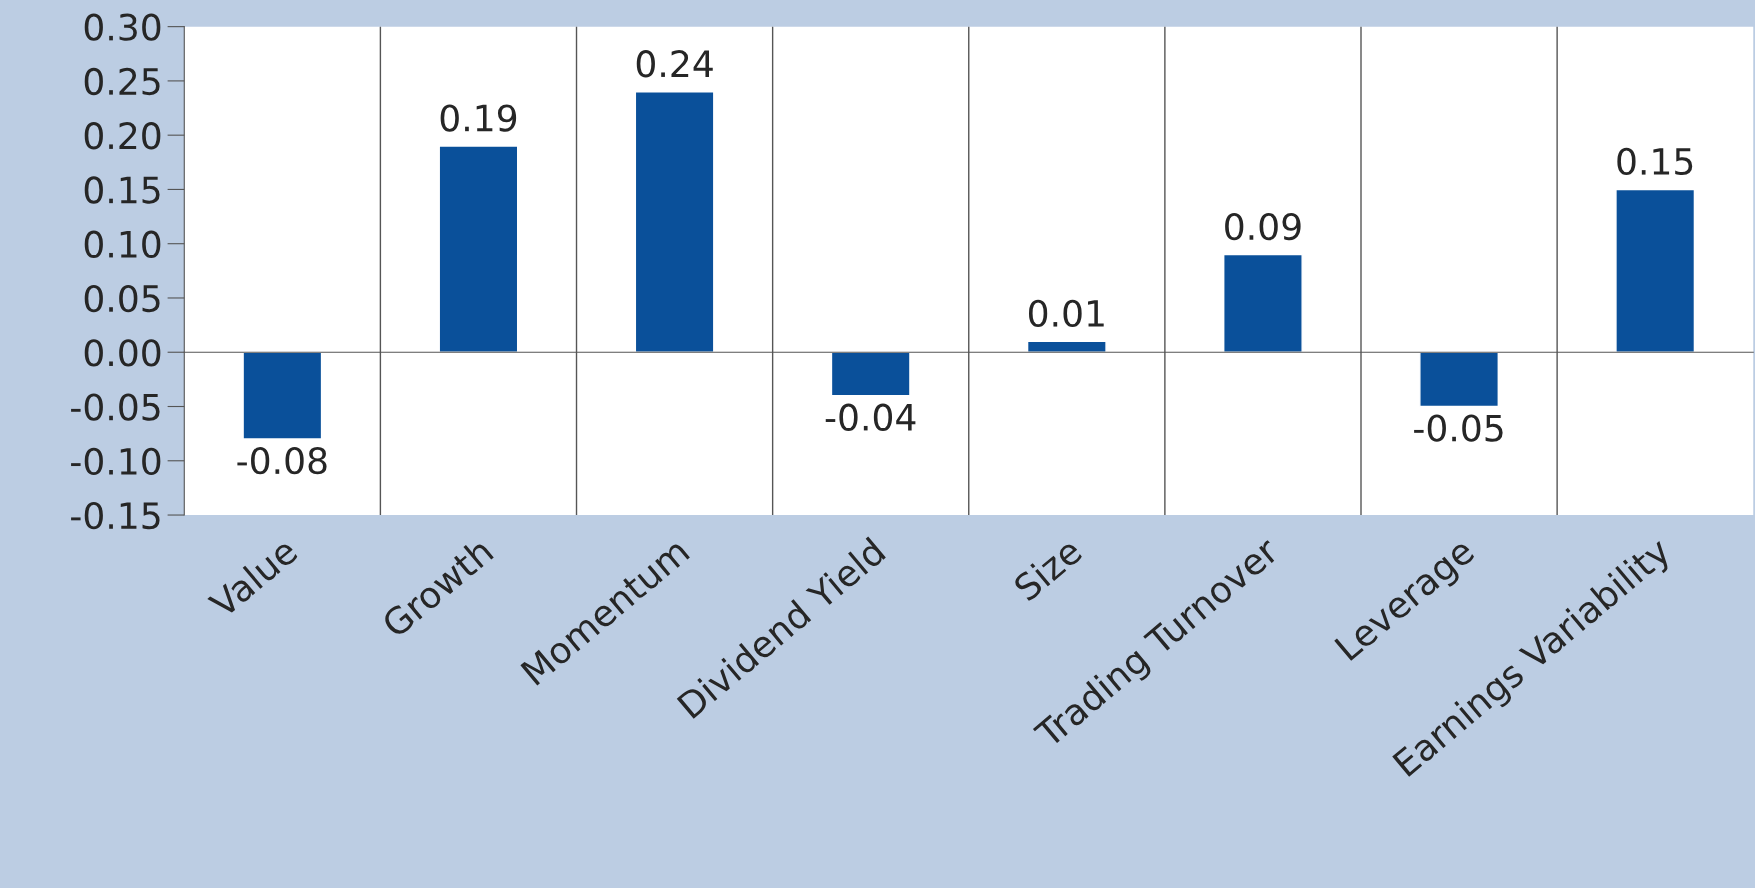 This screenshot has width=1755, height=888. I want to click on data-label: -0.05, so click(1458, 428).